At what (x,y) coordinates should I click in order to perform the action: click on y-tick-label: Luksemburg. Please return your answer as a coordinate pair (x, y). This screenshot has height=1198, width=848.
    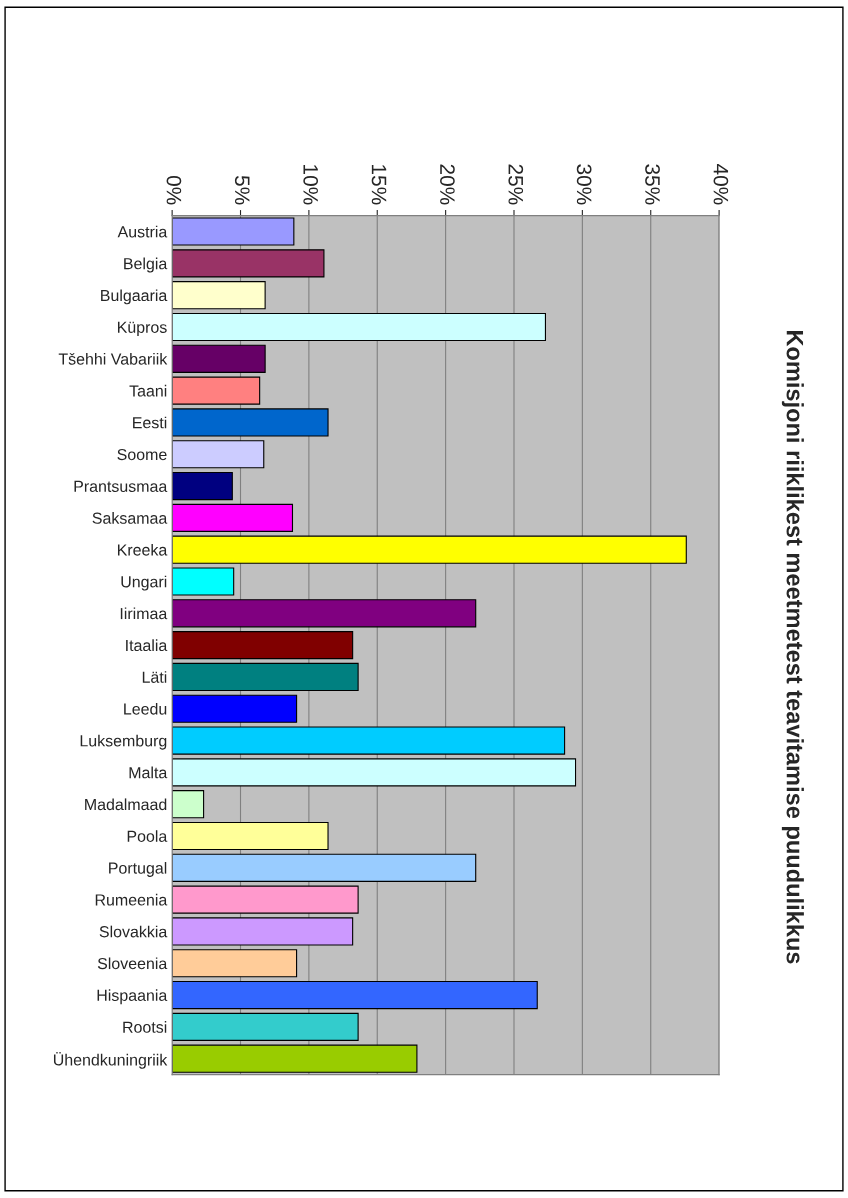
    Looking at the image, I should click on (123, 742).